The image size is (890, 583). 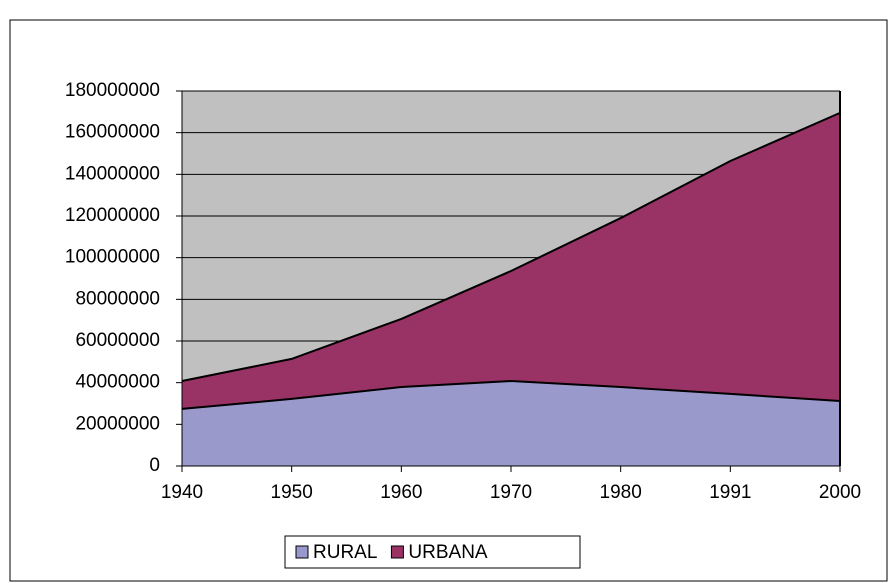 What do you see at coordinates (345, 552) in the screenshot?
I see `legend-label: RURAL` at bounding box center [345, 552].